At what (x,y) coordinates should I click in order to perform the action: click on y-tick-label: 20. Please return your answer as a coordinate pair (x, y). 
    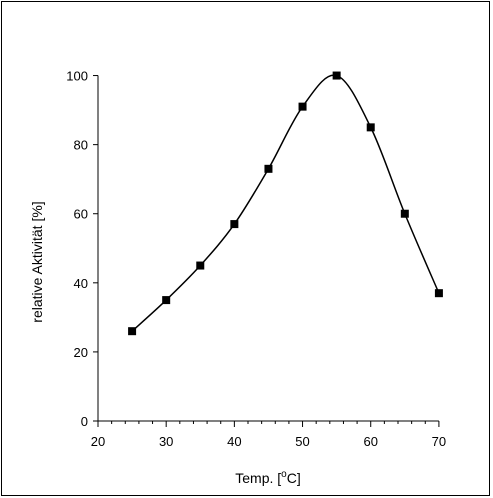
    Looking at the image, I should click on (81, 352).